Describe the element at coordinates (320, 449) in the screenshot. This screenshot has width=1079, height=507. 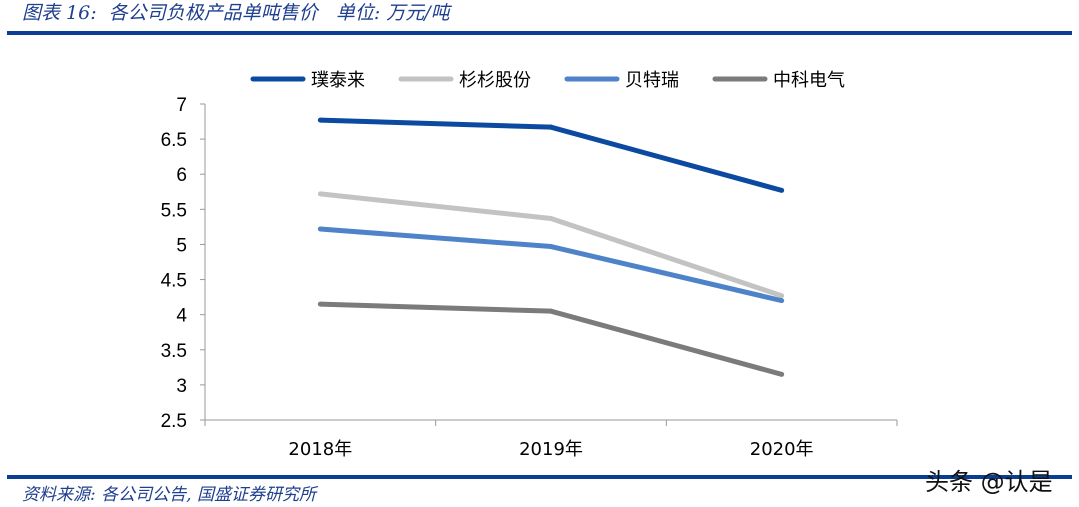
I see `x-tick-label: 2018年` at that location.